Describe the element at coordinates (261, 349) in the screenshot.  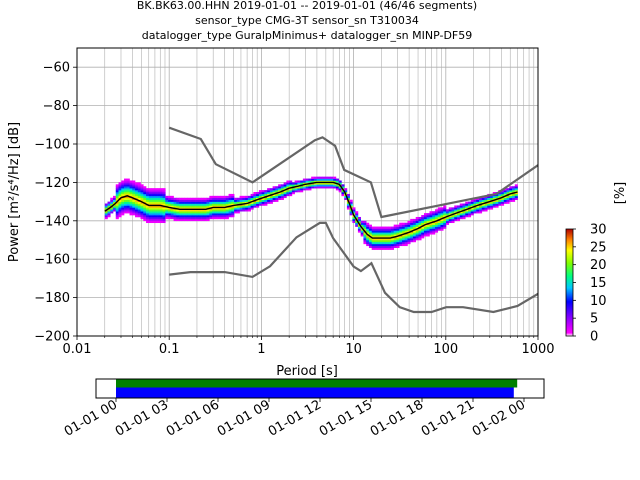
I see `x-tick-label: 1` at that location.